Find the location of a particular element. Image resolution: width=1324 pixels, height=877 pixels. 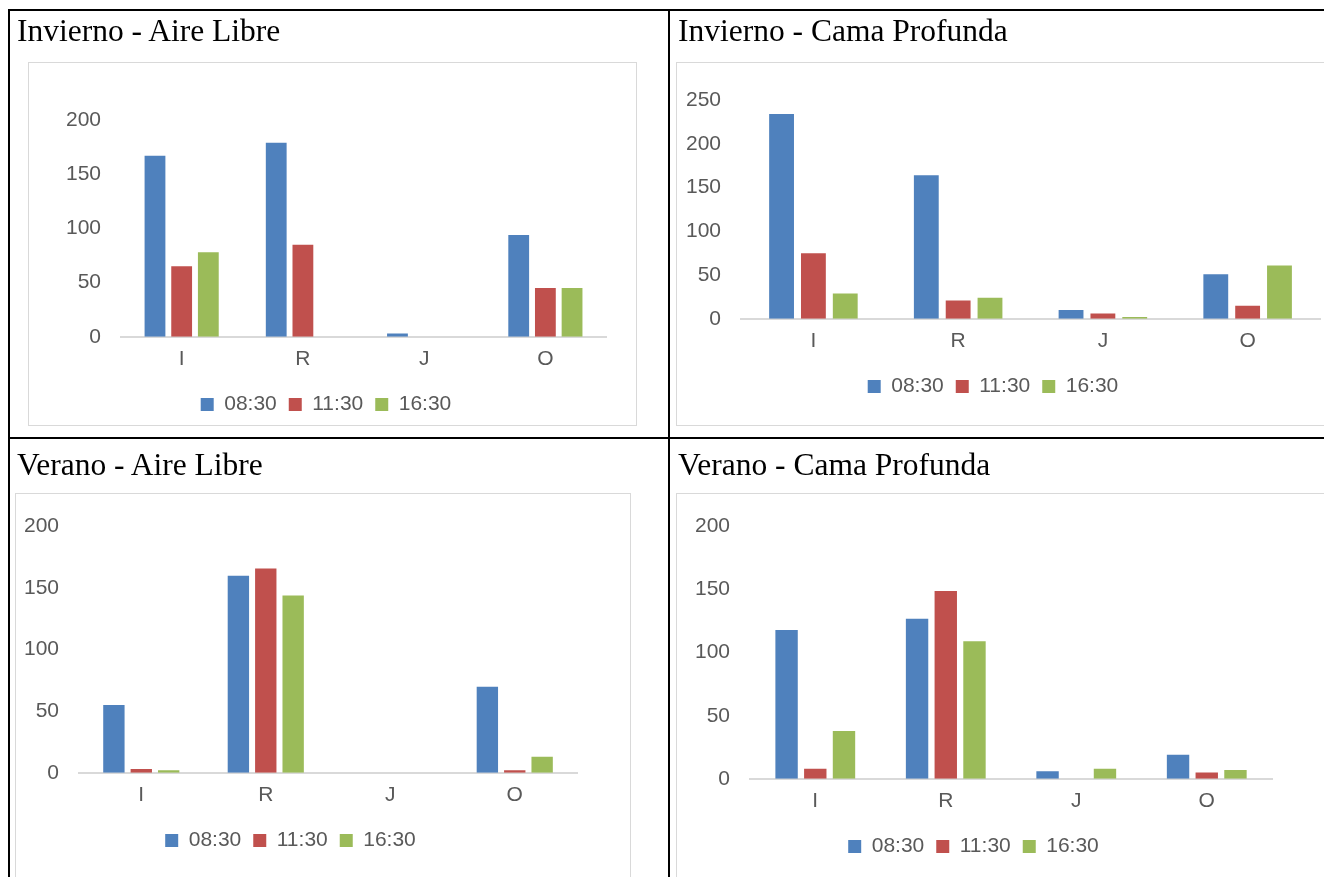

y-tick-label: 250 is located at coordinates (703, 98).